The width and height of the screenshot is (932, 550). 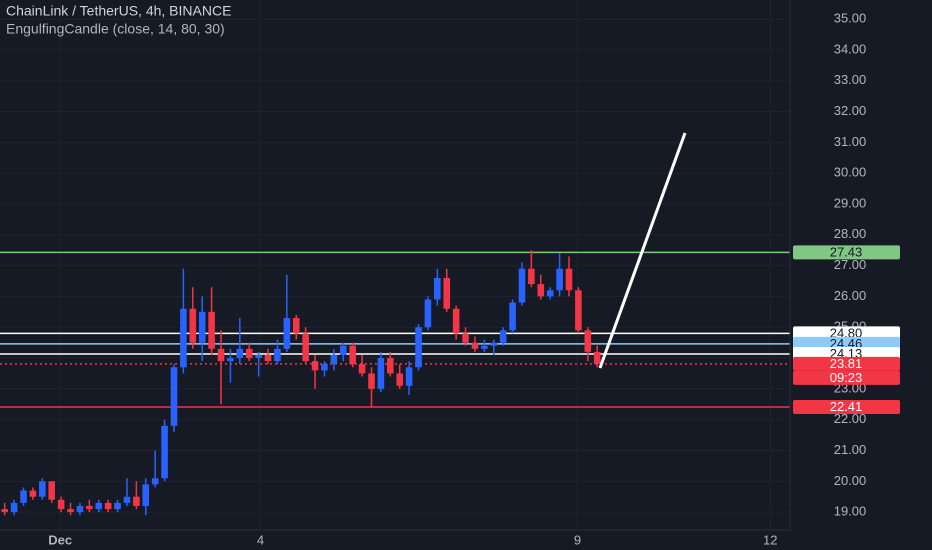 I want to click on y-tick-label: 27.00, so click(x=850, y=264).